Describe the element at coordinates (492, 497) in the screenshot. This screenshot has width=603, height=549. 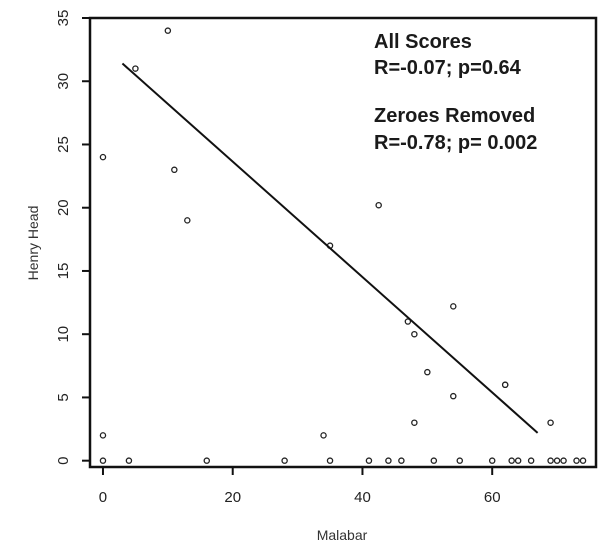
I see `x-tick-label: 60` at that location.